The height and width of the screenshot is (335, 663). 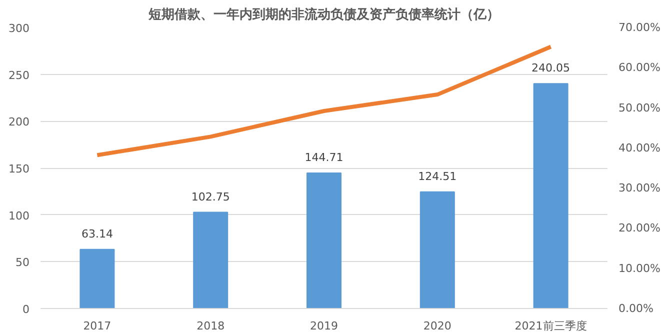 What do you see at coordinates (97, 326) in the screenshot?
I see `x-tick-label: 2017` at bounding box center [97, 326].